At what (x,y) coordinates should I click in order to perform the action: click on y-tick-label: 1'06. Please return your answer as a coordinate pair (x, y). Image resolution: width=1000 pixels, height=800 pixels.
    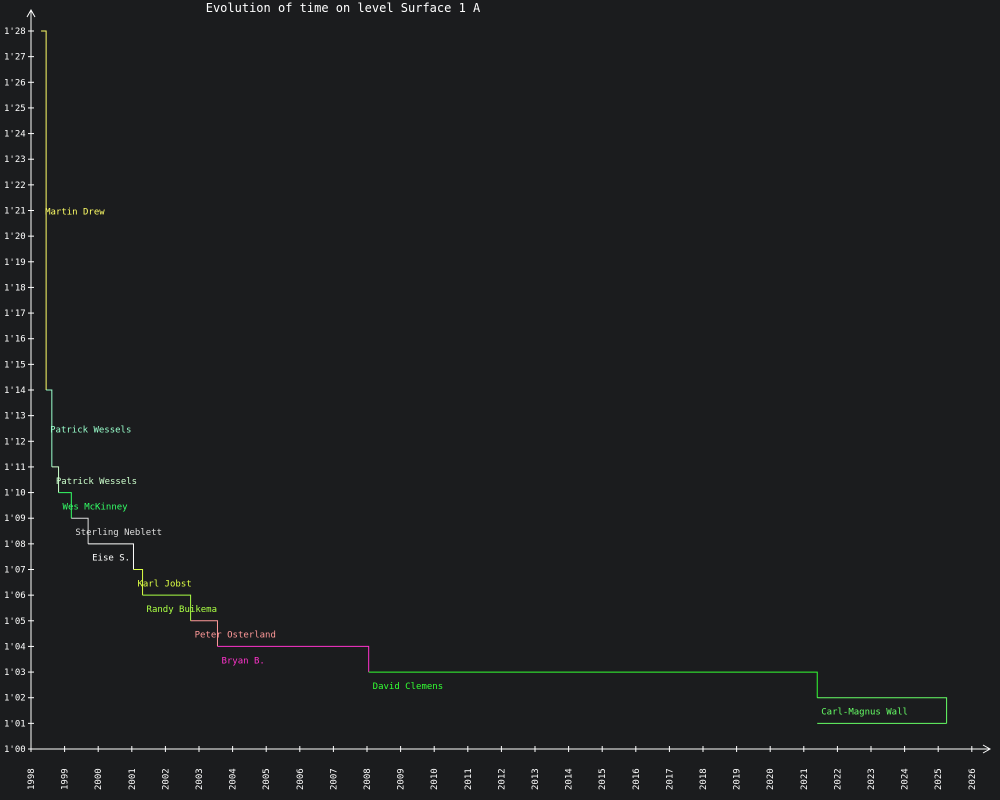
    Looking at the image, I should click on (15, 596).